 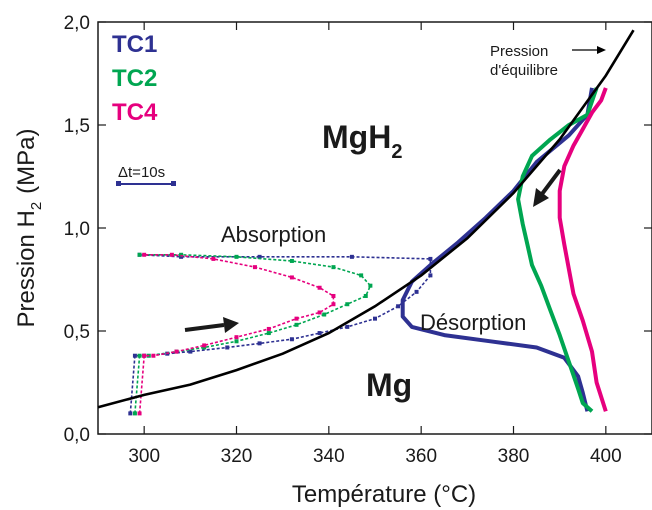 I want to click on phase-label-mg: Mg, so click(x=389, y=385).